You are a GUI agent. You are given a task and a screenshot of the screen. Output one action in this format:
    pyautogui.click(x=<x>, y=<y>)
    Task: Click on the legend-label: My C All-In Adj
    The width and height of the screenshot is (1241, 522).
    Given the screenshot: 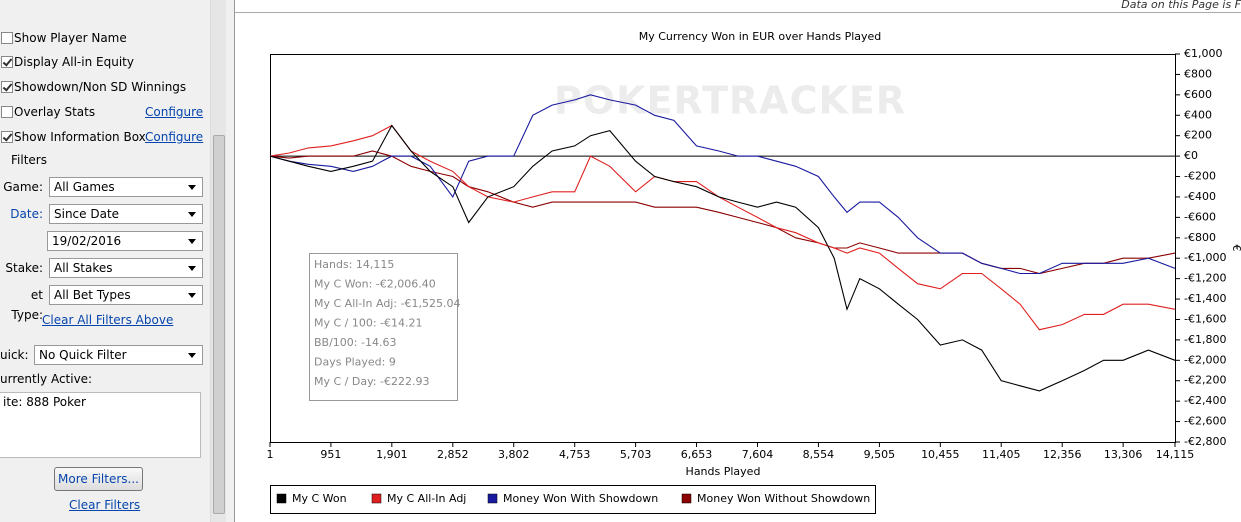 What is the action you would take?
    pyautogui.click(x=426, y=498)
    